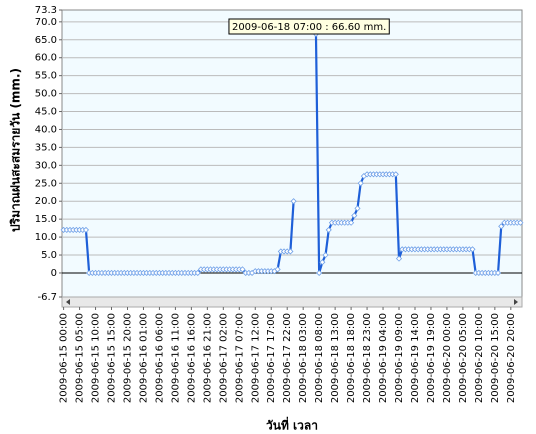 Image resolution: width=536 pixels, height=434 pixels. Describe the element at coordinates (49, 255) in the screenshot. I see `y-tick-label: 5.0` at that location.